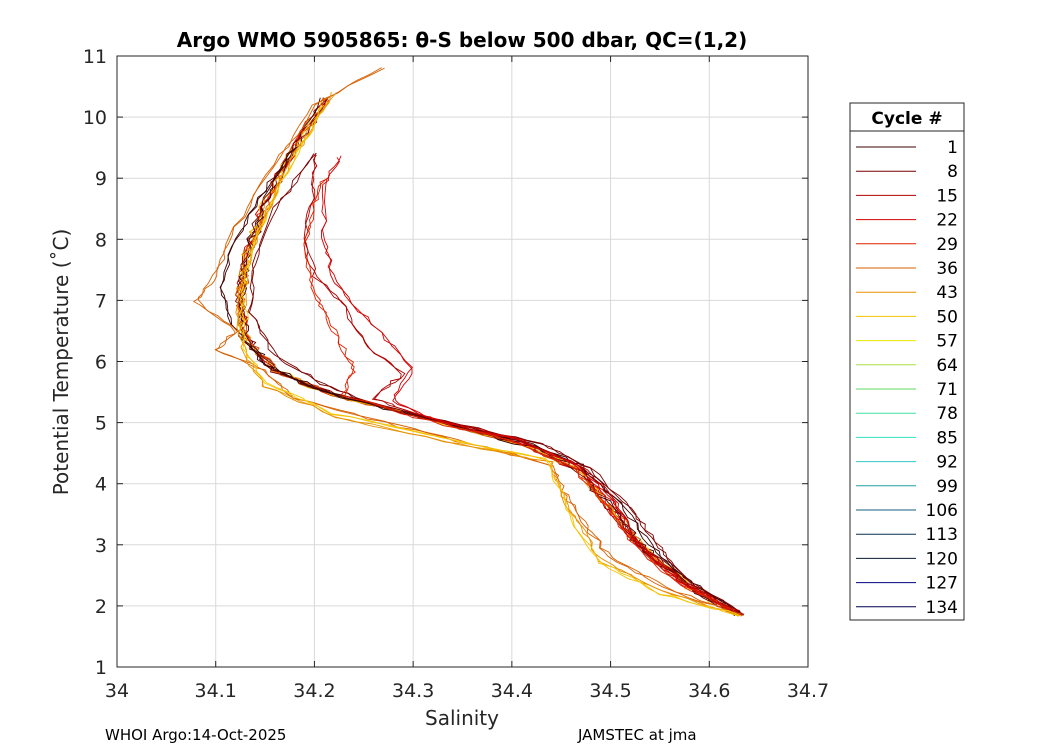 The width and height of the screenshot is (1050, 750). Describe the element at coordinates (462, 718) in the screenshot. I see `x-axis-label: Salinity` at that location.